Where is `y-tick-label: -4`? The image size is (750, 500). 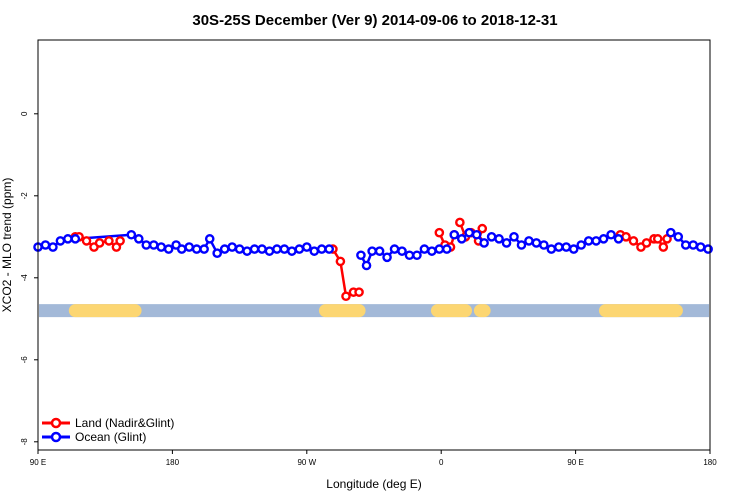
y-tick-label: -4 is located at coordinates (24, 278).